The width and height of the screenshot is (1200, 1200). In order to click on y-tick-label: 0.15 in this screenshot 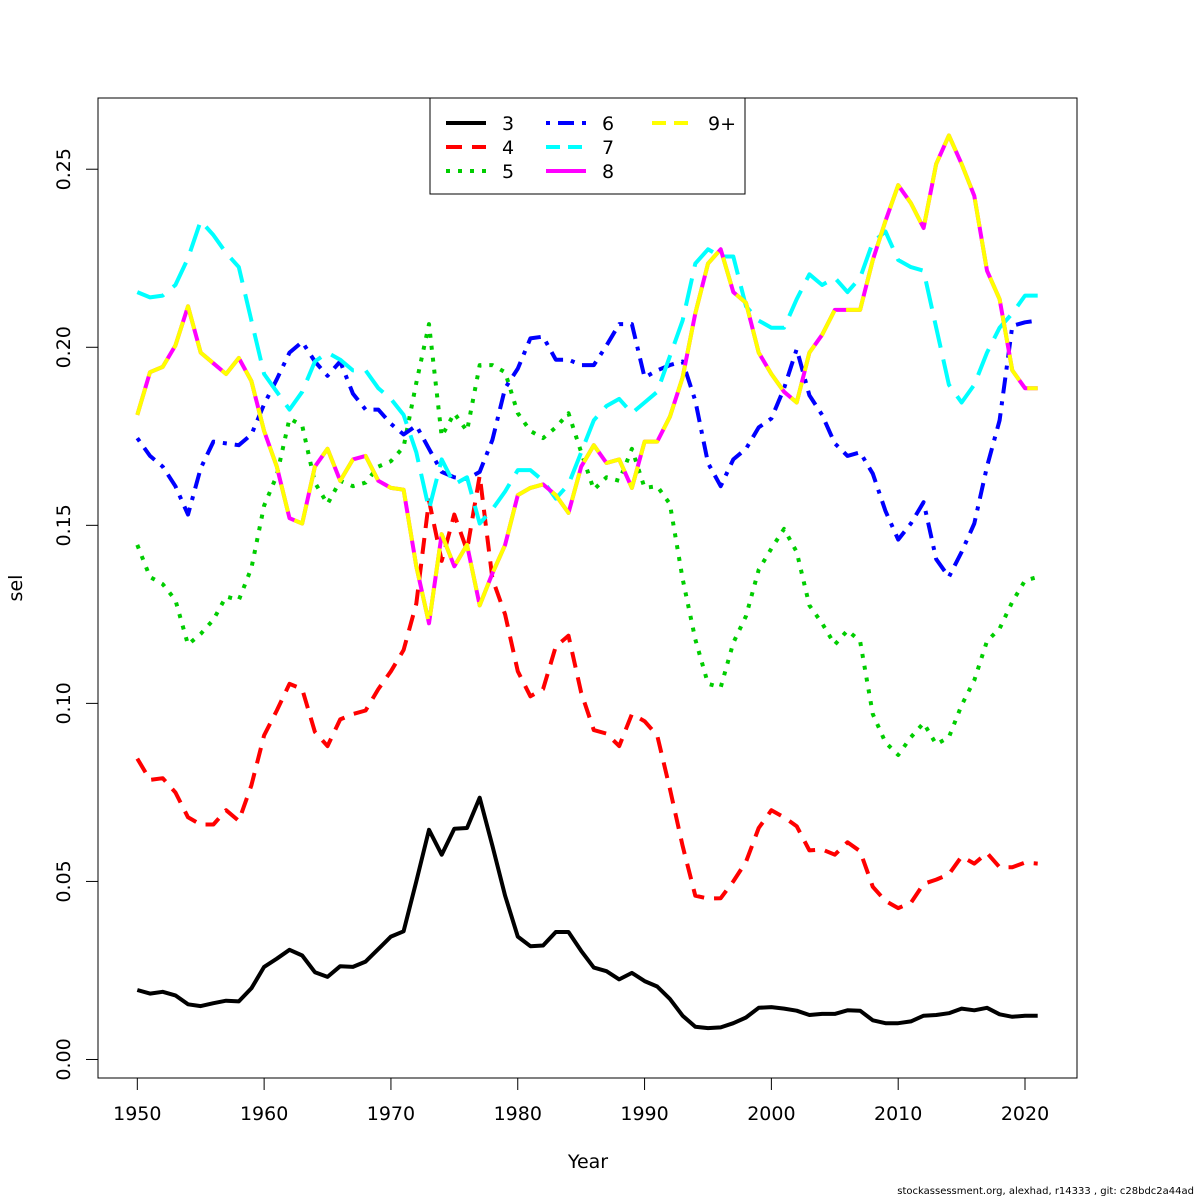, I will do `click(64, 525)`.